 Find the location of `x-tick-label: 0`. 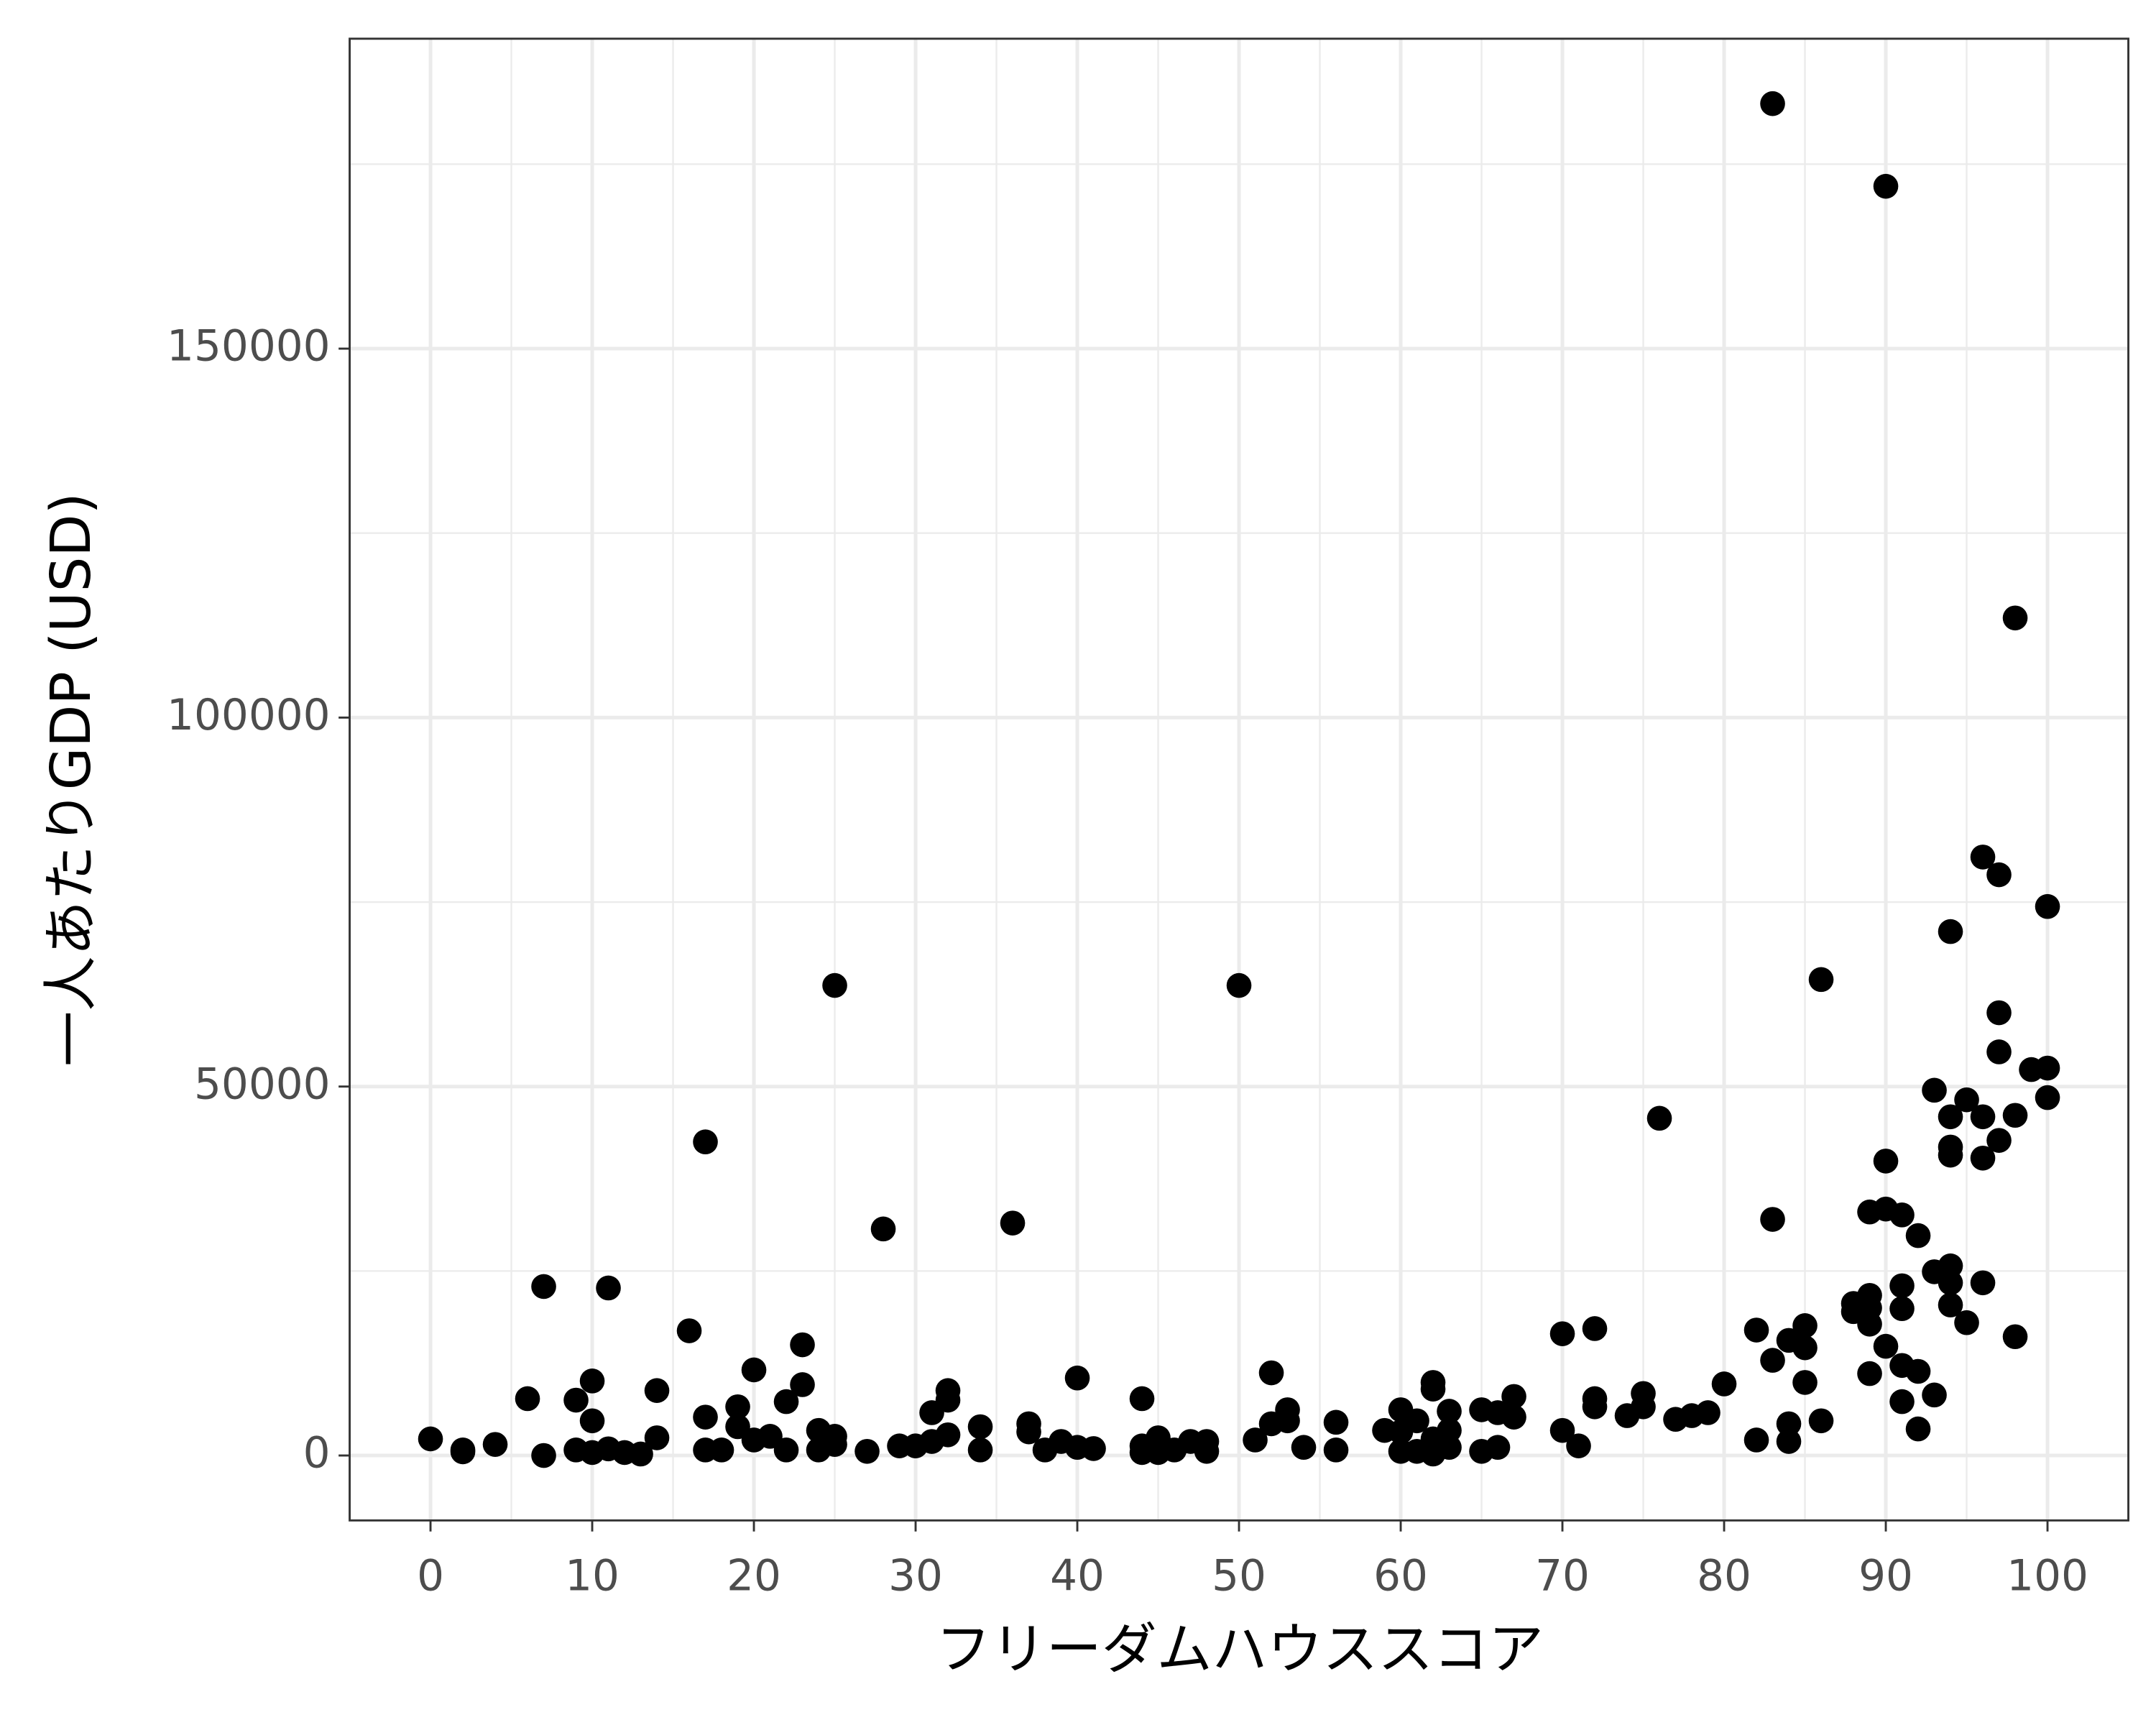

x-tick-label: 0 is located at coordinates (430, 1576).